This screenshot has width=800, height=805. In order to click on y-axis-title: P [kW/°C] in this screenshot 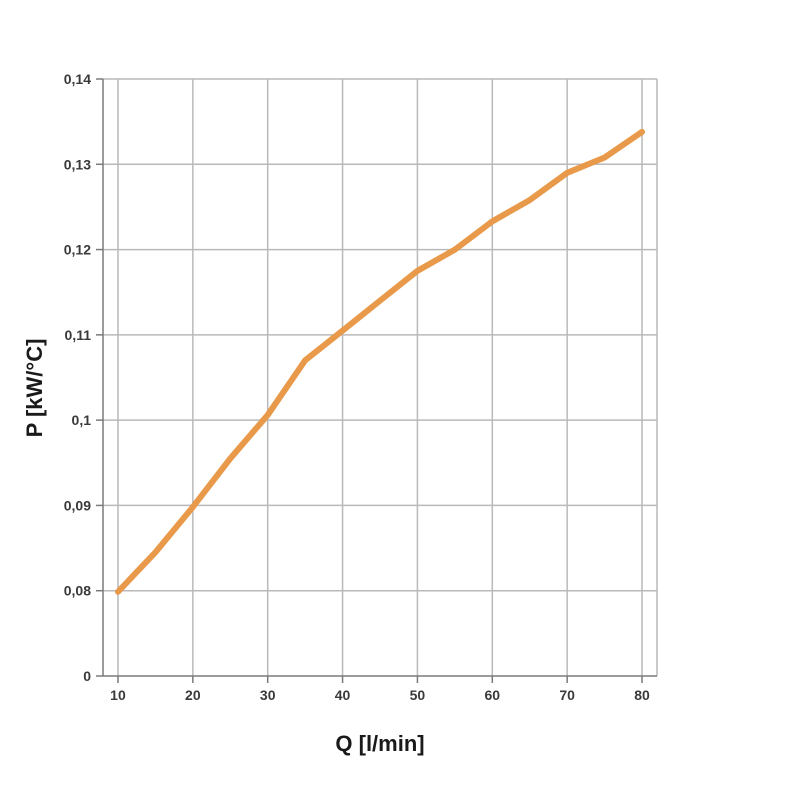, I will do `click(34, 388)`.